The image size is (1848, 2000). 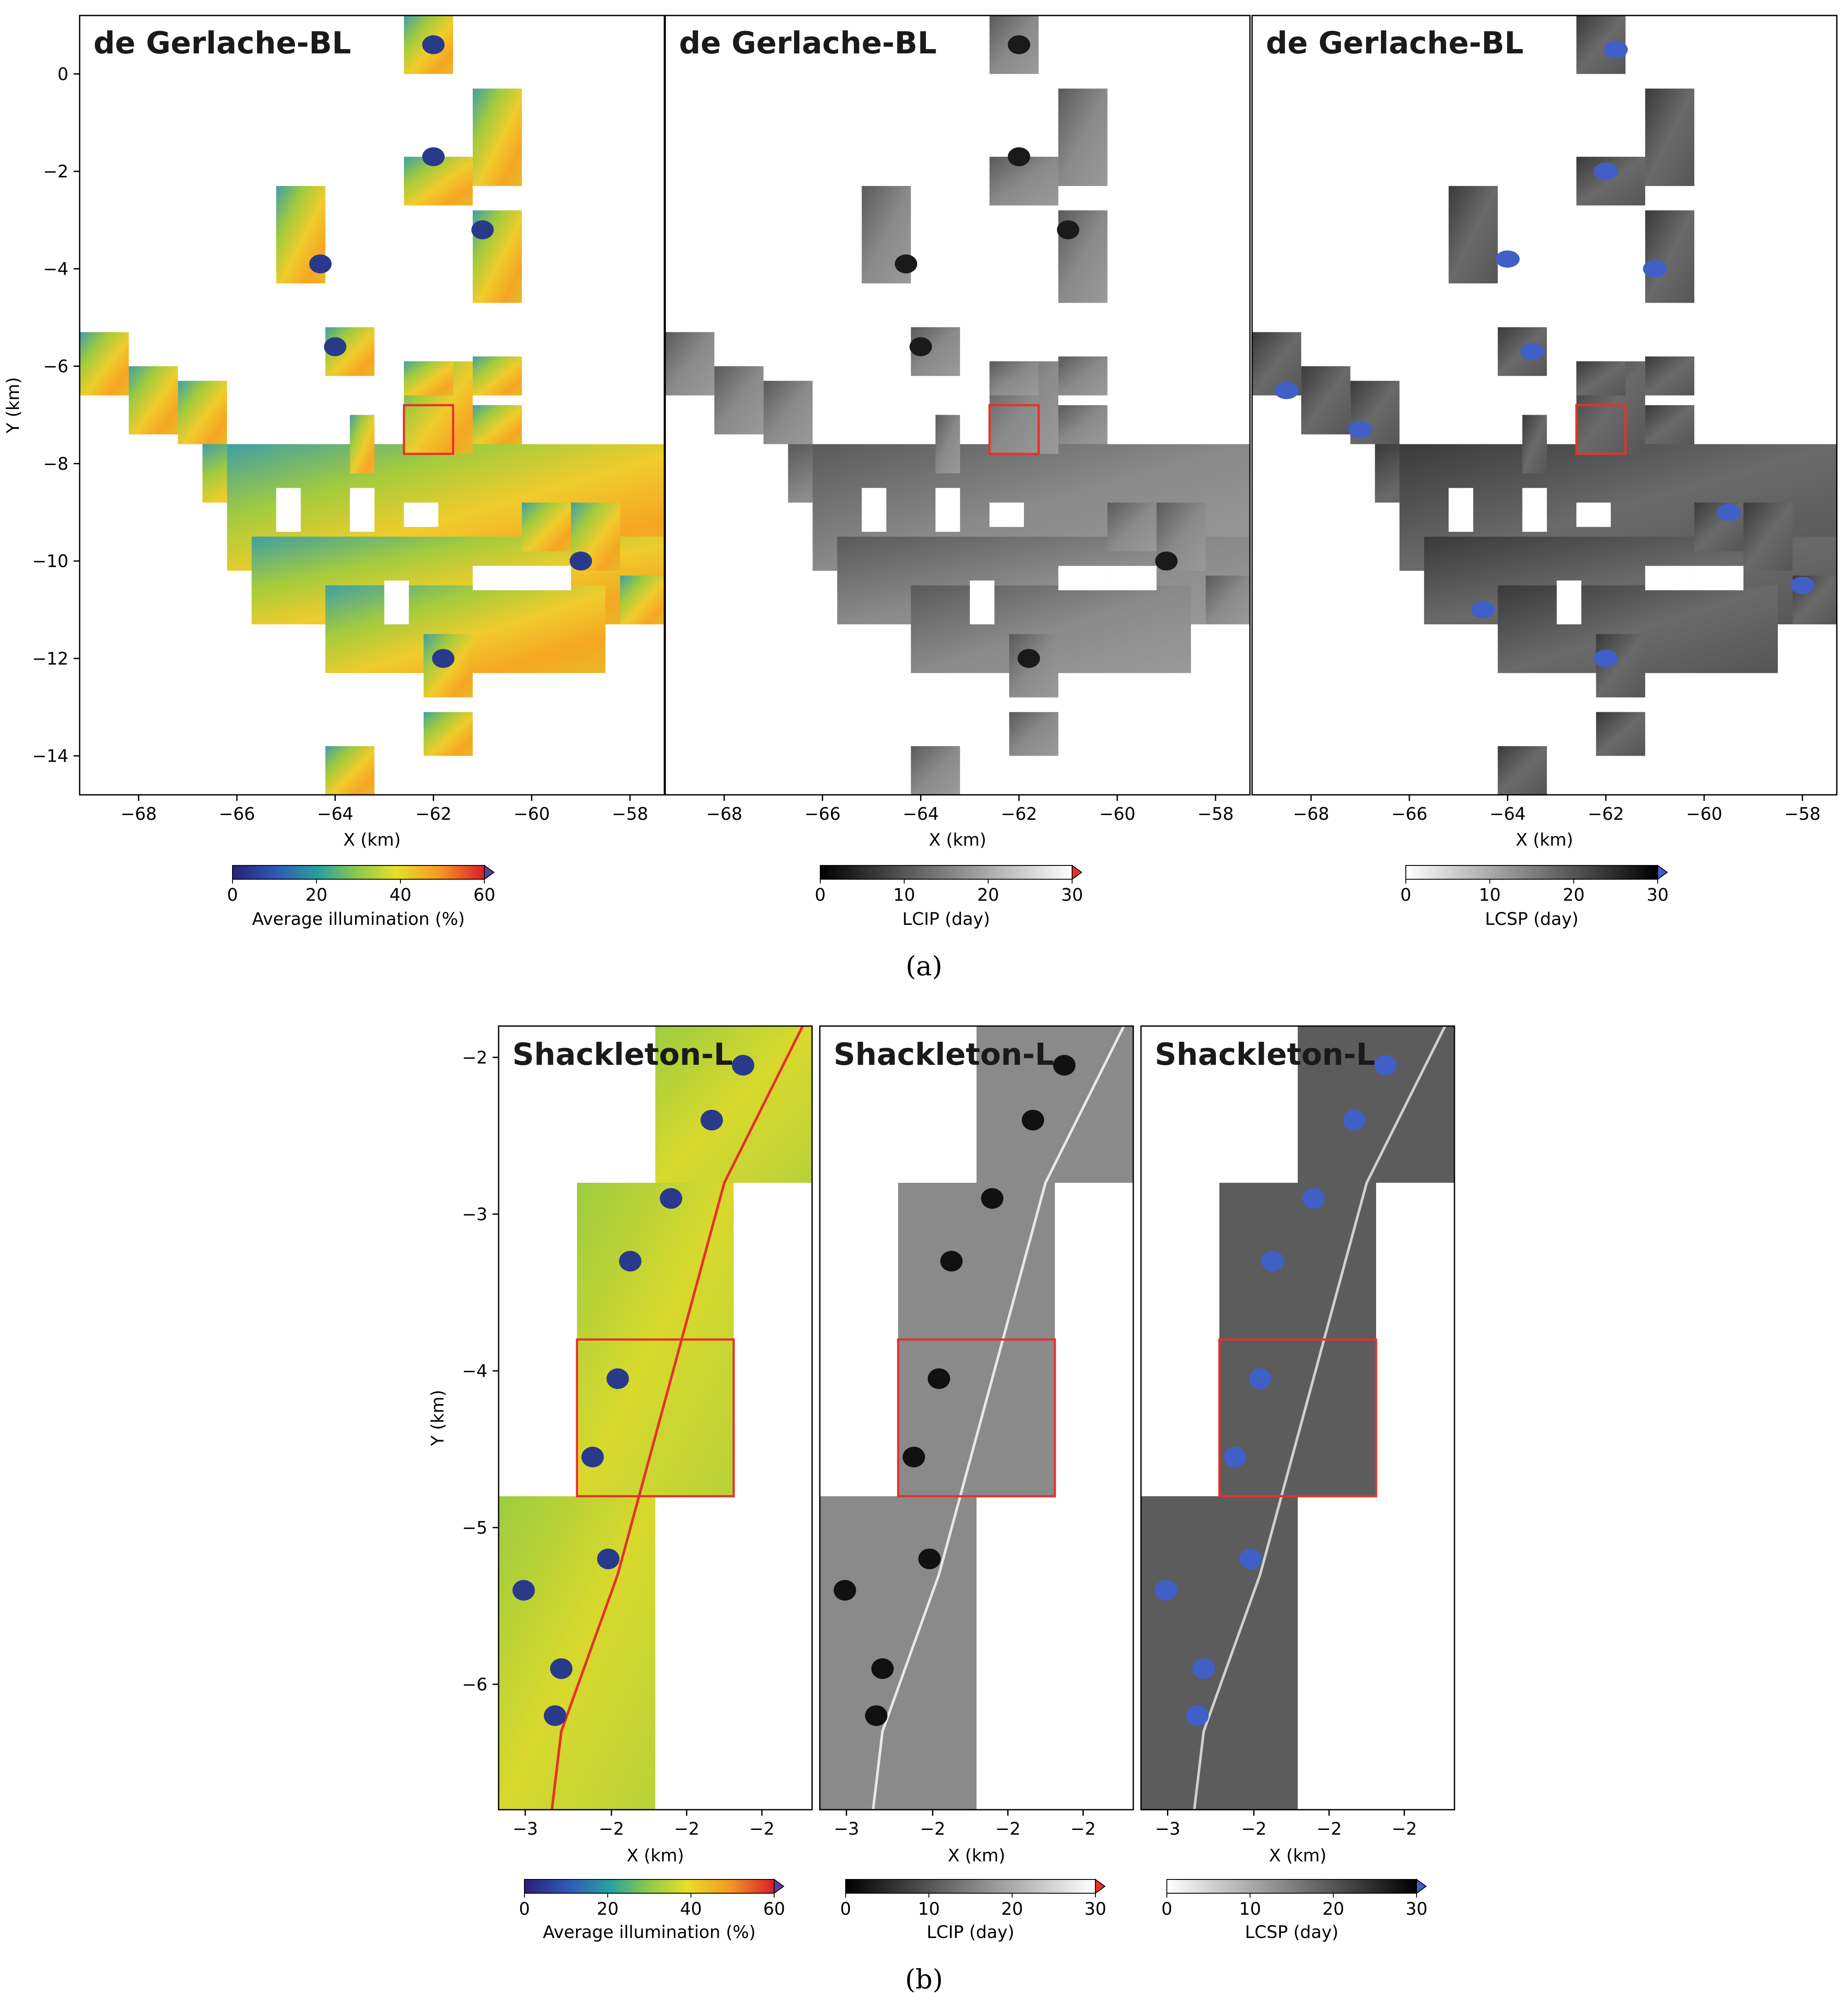 What do you see at coordinates (691, 1909) in the screenshot?
I see `colorbar-tick-label: 40` at bounding box center [691, 1909].